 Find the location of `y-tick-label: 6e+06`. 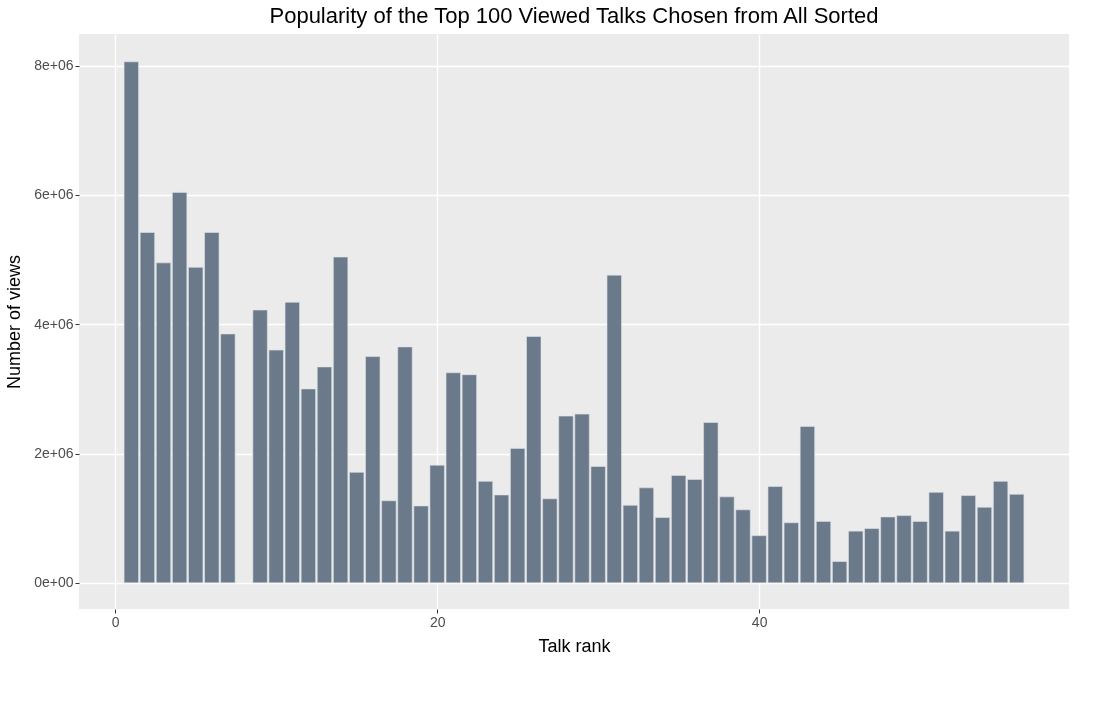

y-tick-label: 6e+06 is located at coordinates (54, 194).